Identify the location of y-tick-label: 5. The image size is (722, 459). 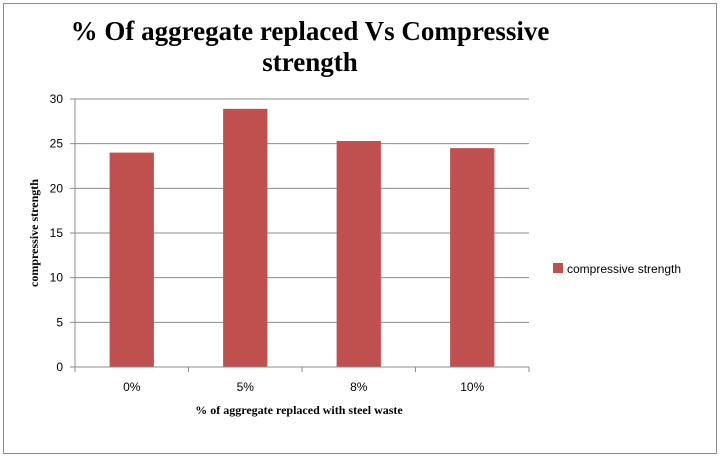
(59, 322).